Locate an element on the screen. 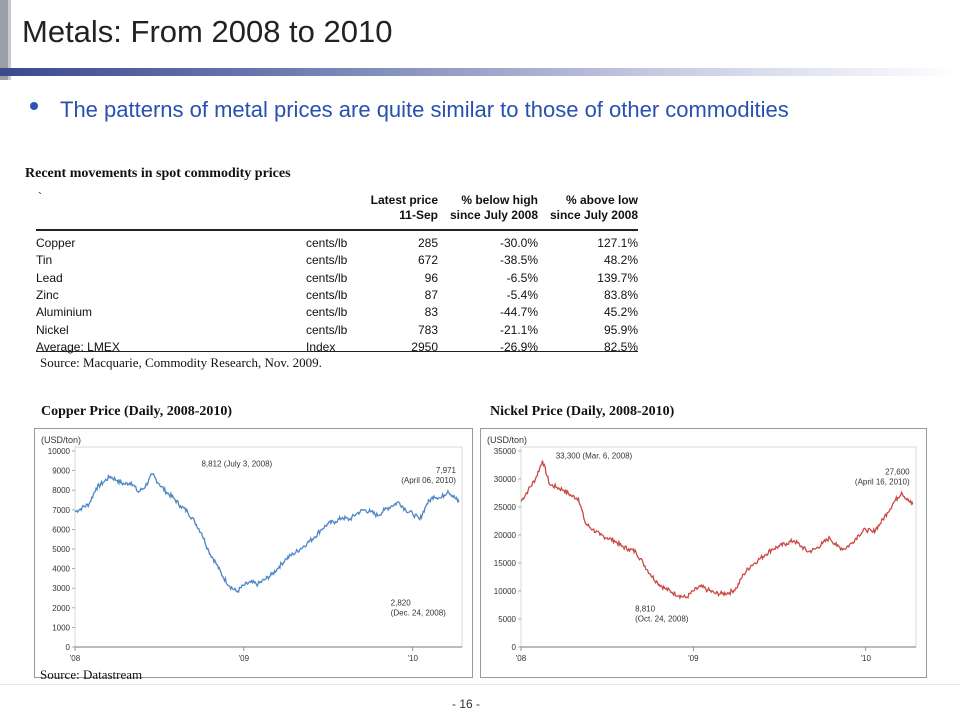 This screenshot has height=720, width=960. header-below: % below high since July 2008 is located at coordinates (489, 208).